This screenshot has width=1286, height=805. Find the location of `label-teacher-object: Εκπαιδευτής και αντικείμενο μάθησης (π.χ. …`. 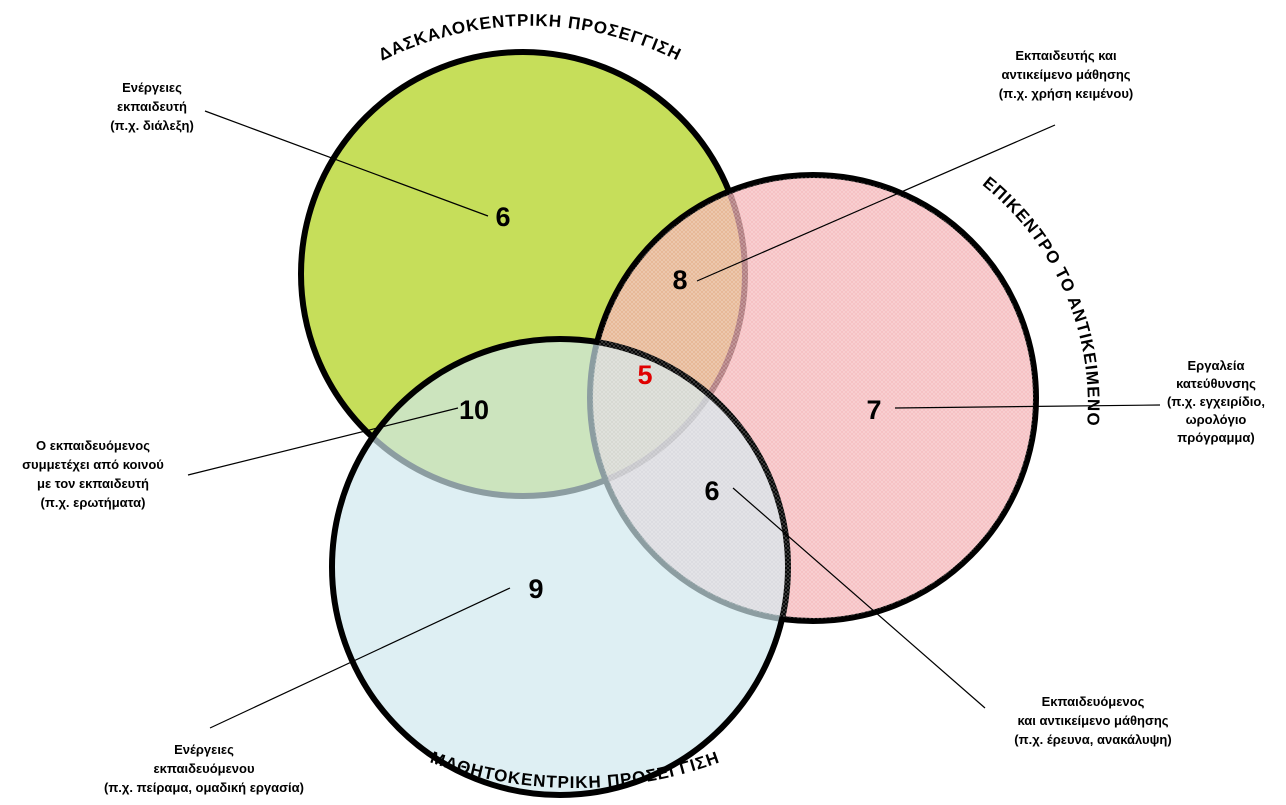

label-teacher-object: Εκπαιδευτής και αντικείμενο μάθησης (π.χ. … is located at coordinates (1066, 74).